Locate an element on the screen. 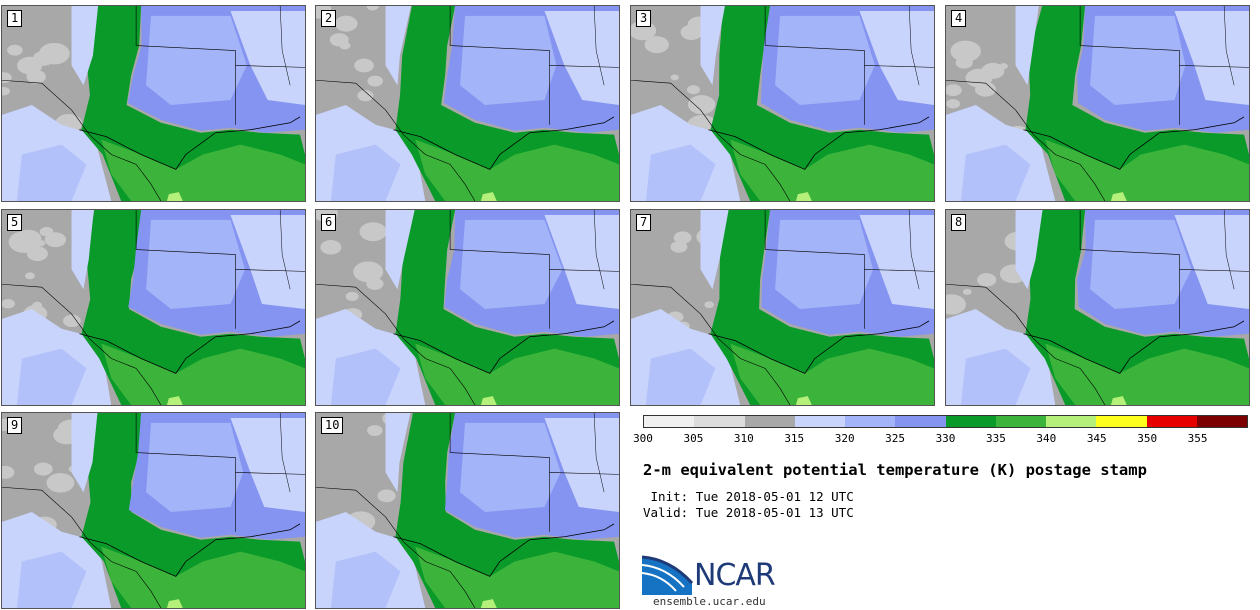 This screenshot has width=1260, height=610. colorbar-tick-label: 325 is located at coordinates (895, 438).